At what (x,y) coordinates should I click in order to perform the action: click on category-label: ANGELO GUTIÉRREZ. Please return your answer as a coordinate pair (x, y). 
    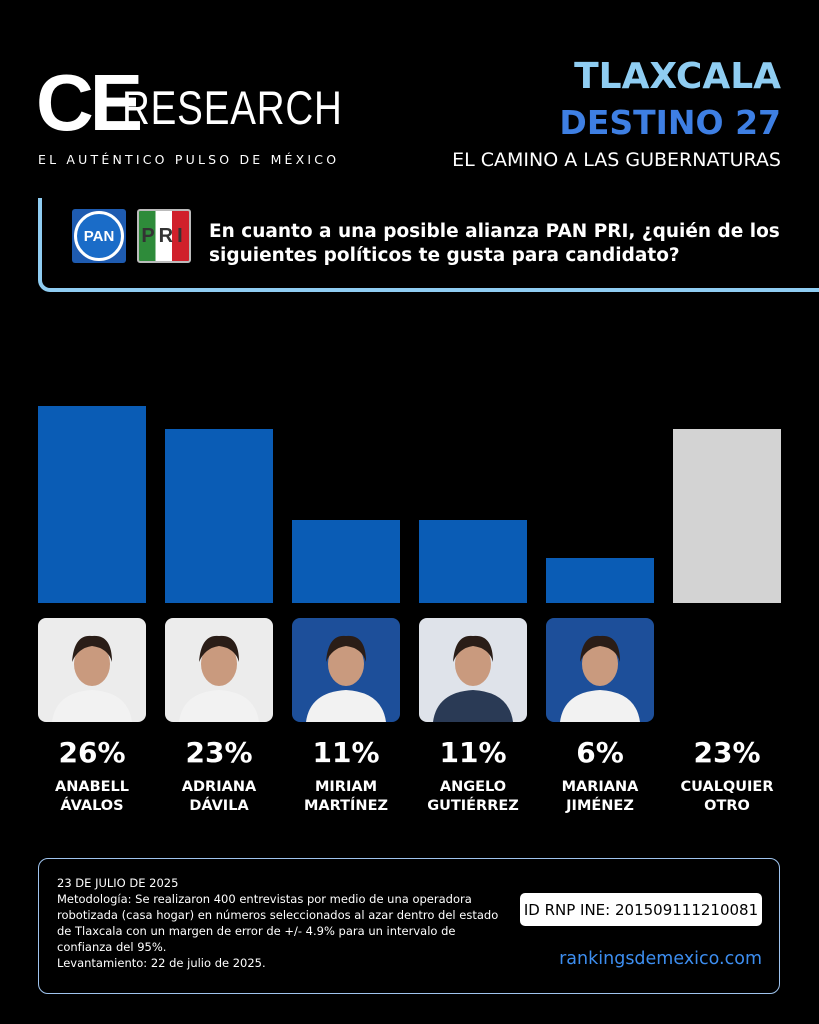
    Looking at the image, I should click on (473, 796).